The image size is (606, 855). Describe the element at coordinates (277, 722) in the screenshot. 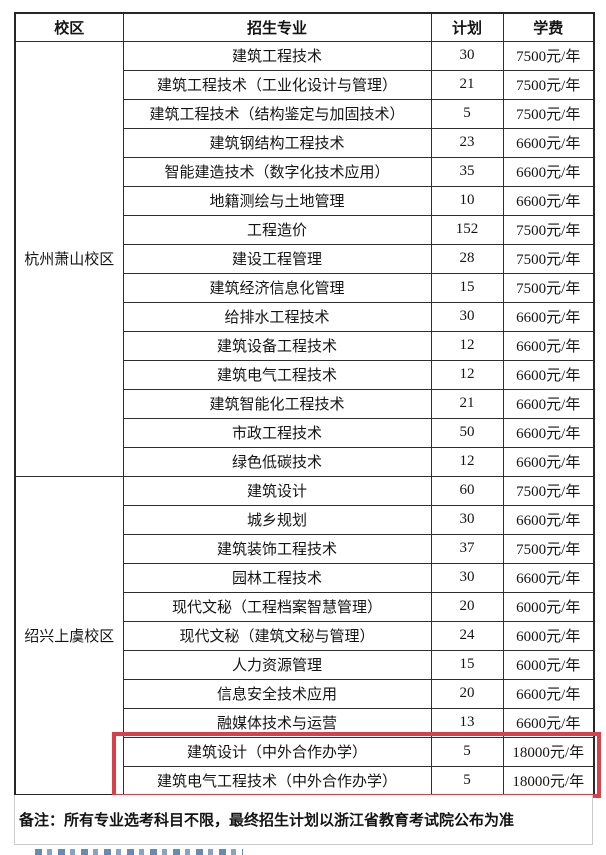

I see `major-cell: 融媒体技术与运营` at that location.